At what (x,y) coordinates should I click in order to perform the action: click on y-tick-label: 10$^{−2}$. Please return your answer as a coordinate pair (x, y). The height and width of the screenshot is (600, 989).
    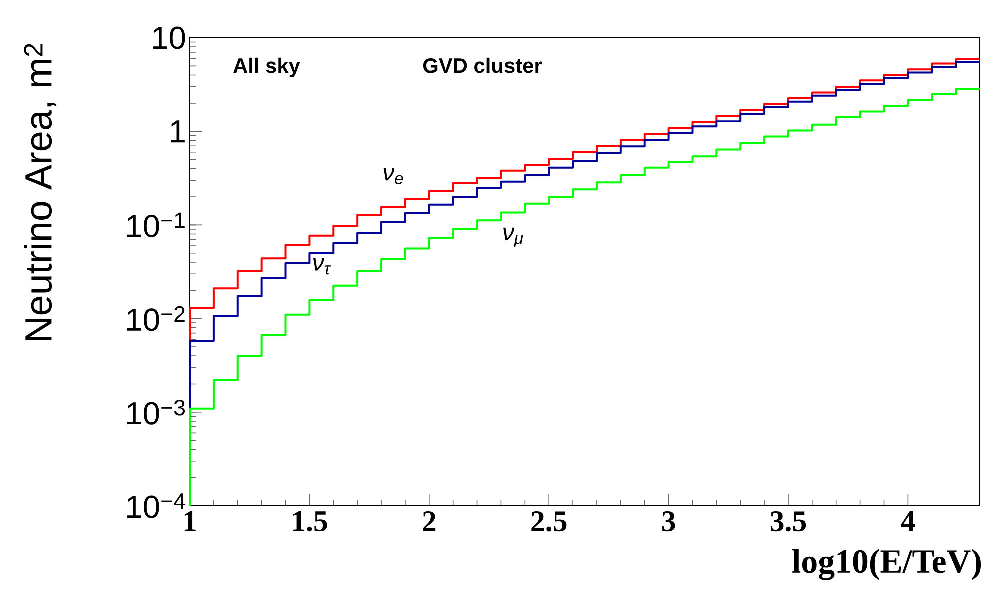
    Looking at the image, I should click on (156, 319).